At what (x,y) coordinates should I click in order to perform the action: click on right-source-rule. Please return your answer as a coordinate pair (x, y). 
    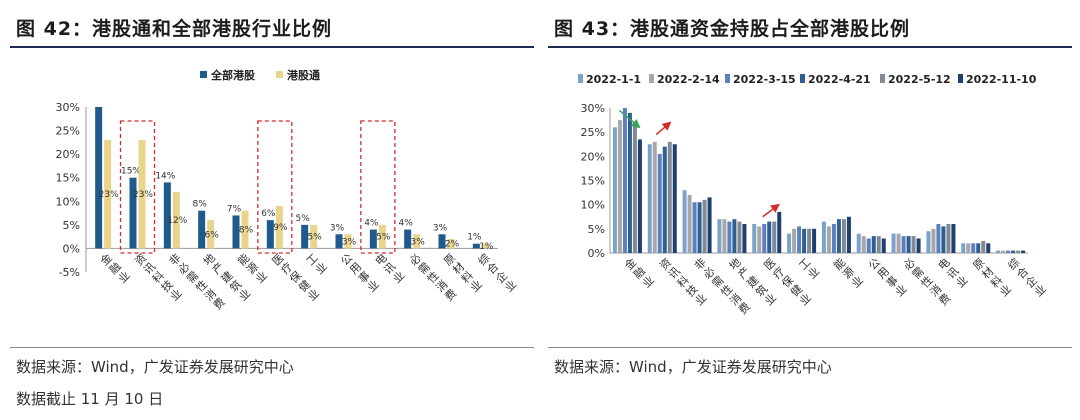
    Looking at the image, I should click on (810, 347).